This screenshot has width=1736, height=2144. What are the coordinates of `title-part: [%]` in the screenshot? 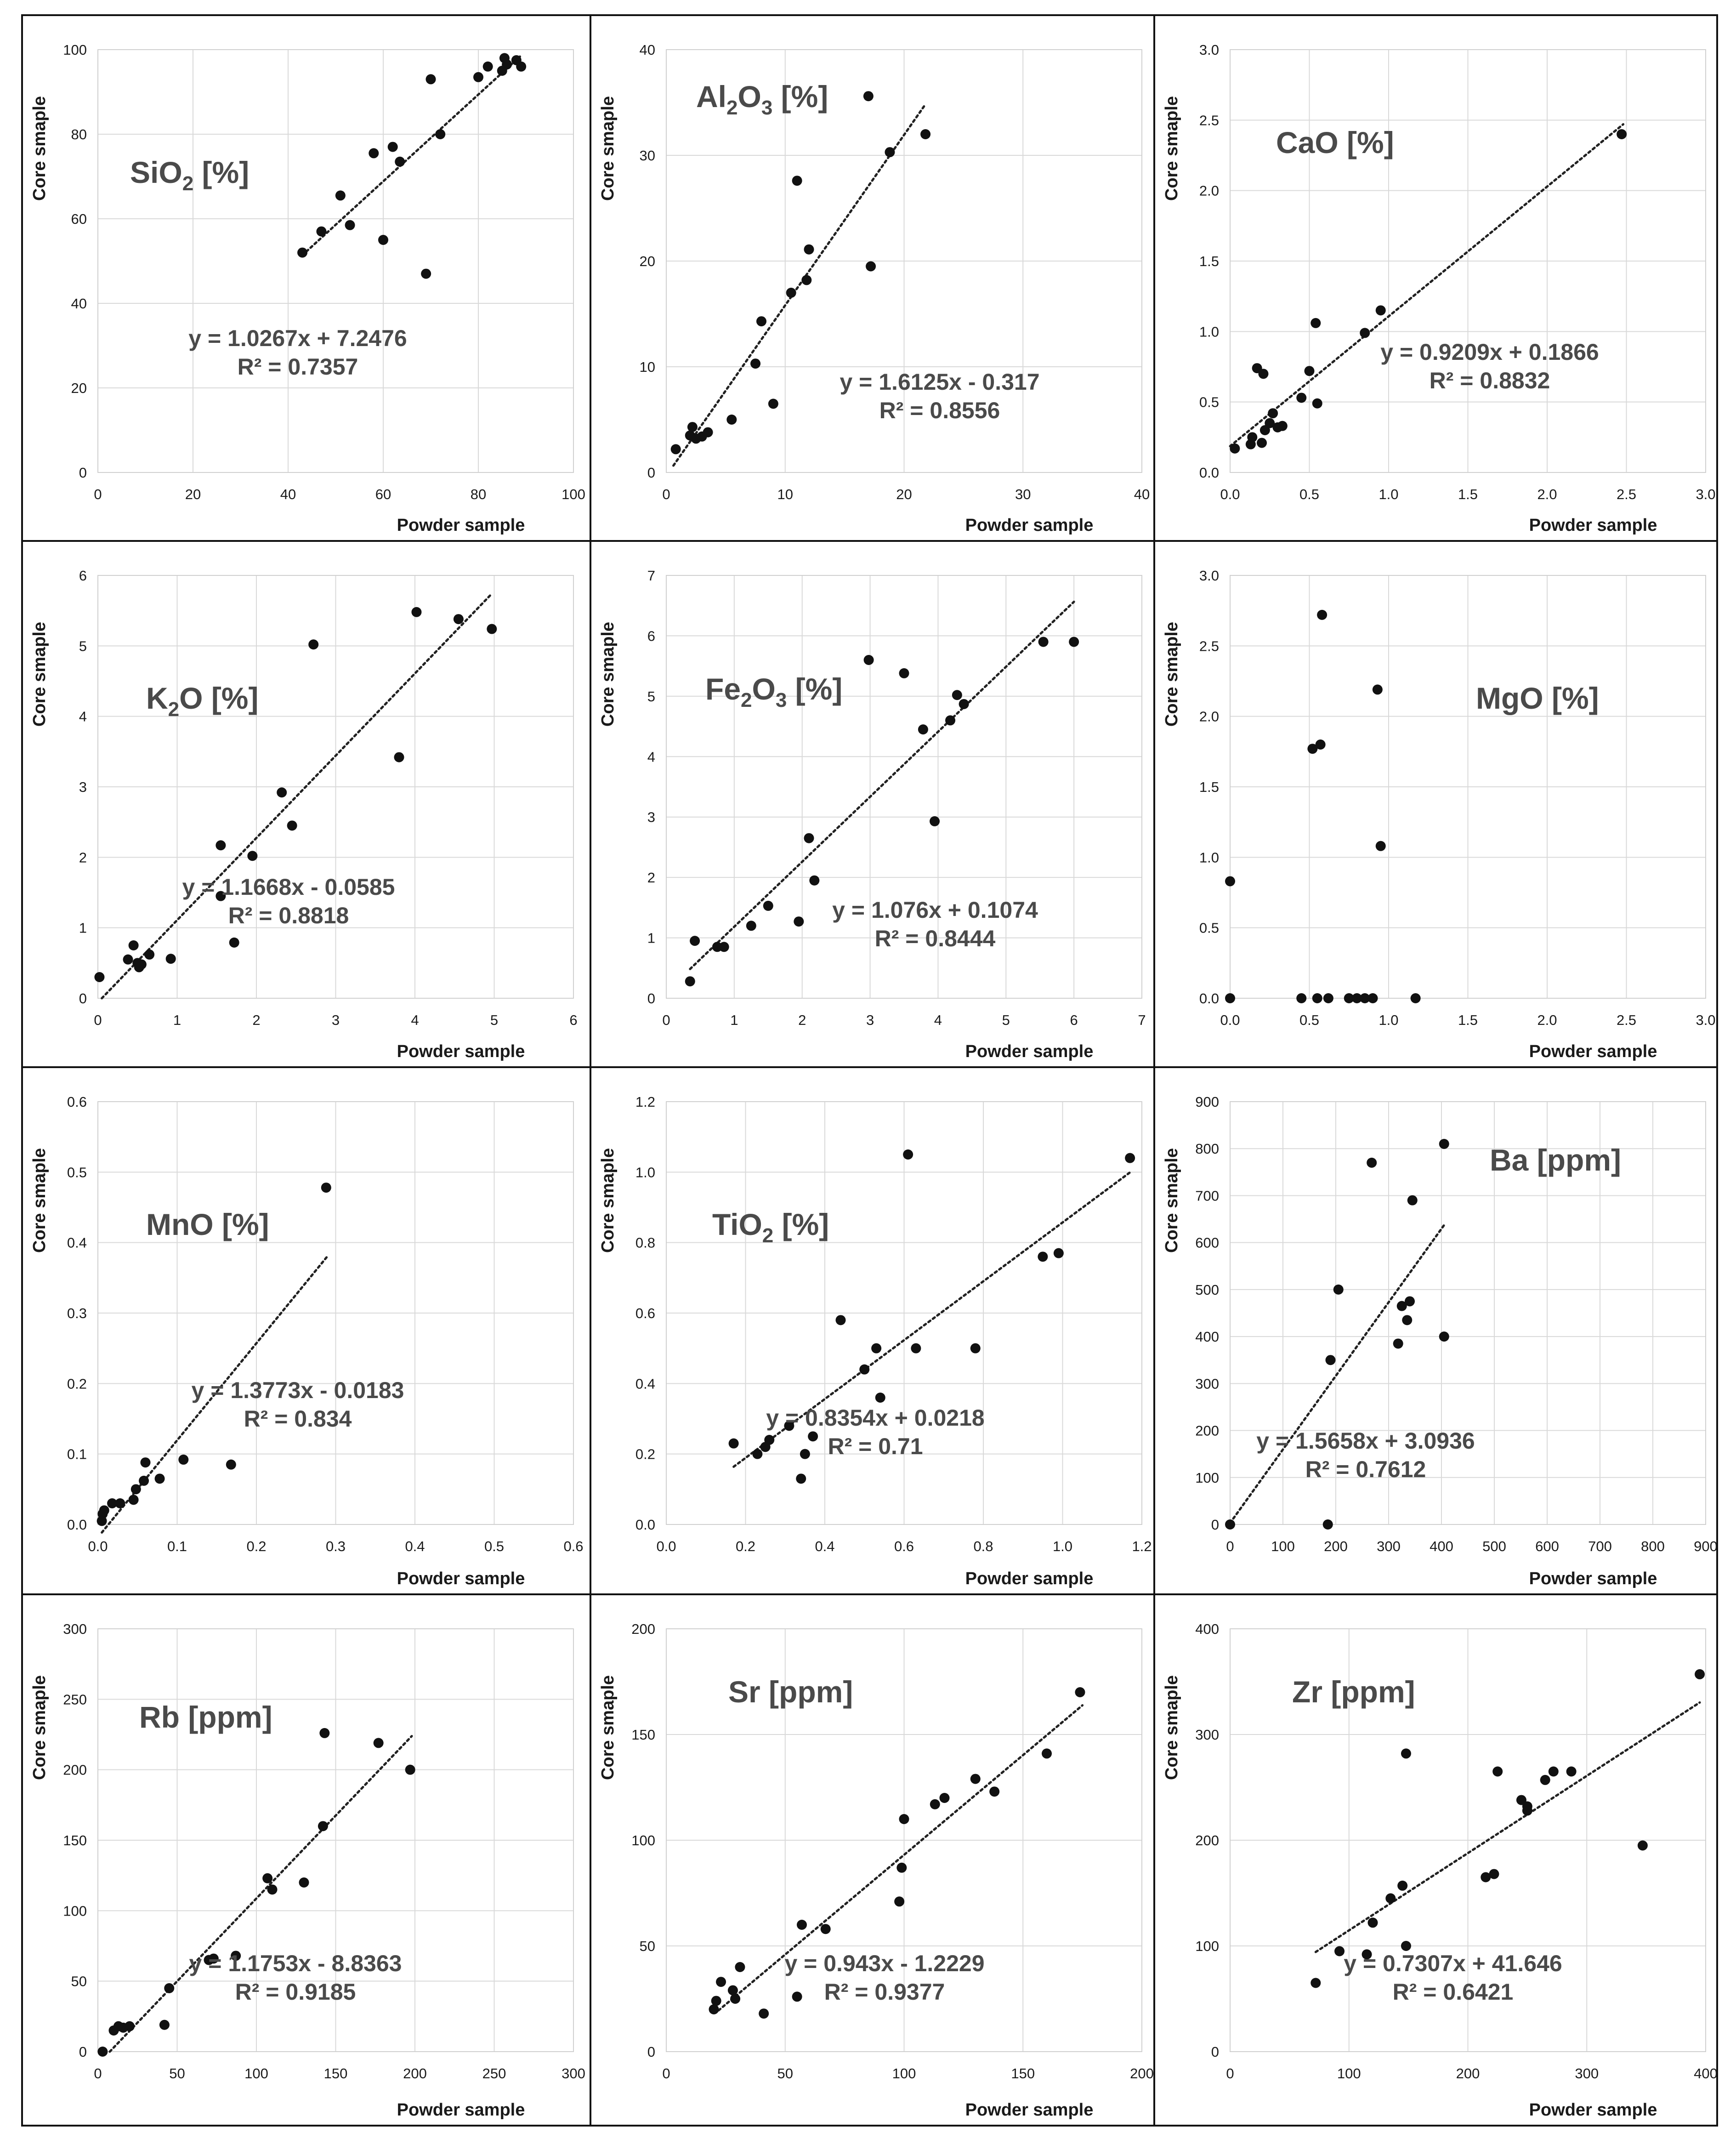 It's located at (800, 97).